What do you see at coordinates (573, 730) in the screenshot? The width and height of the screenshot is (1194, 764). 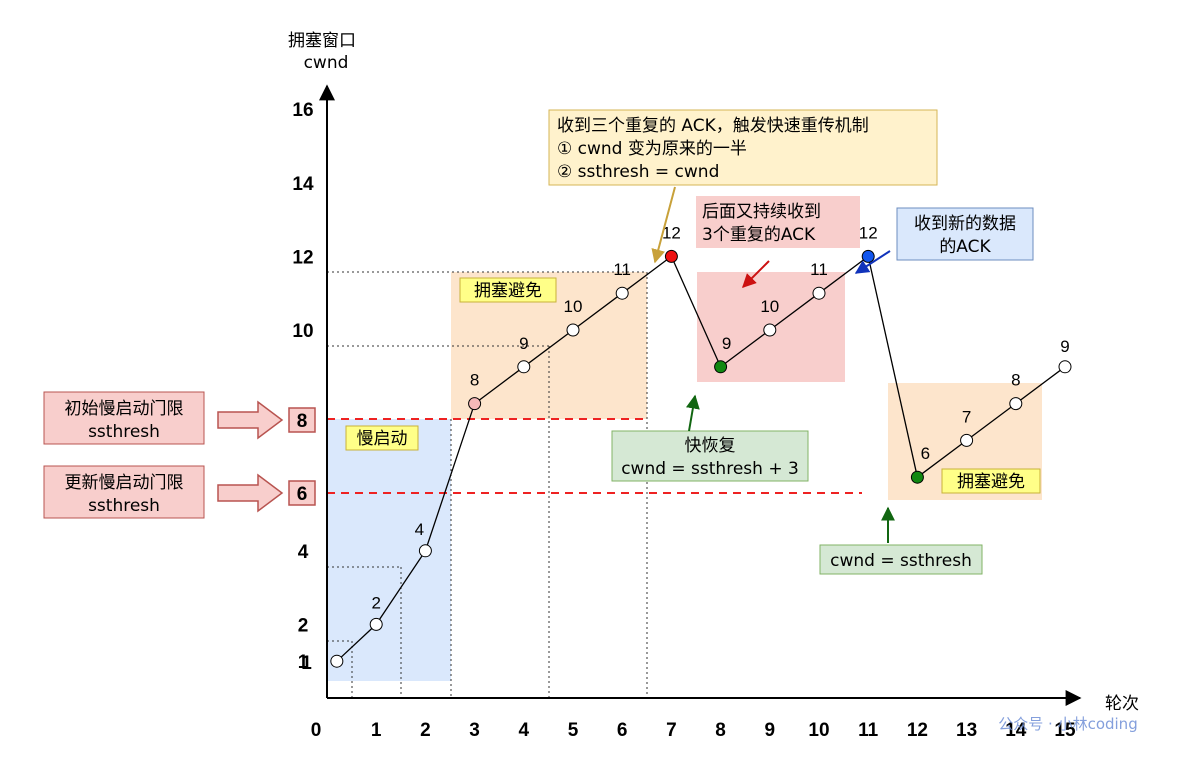 I see `x-tick-label: 5` at bounding box center [573, 730].